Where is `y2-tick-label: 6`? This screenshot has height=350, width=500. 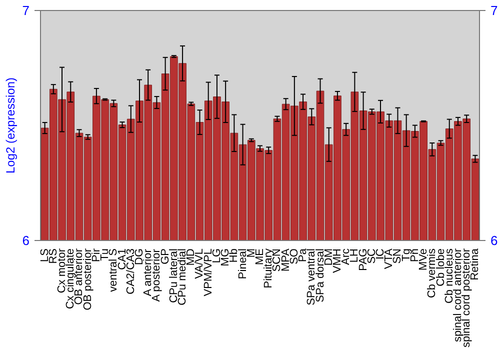
y2-tick-label: 6 is located at coordinates (494, 240).